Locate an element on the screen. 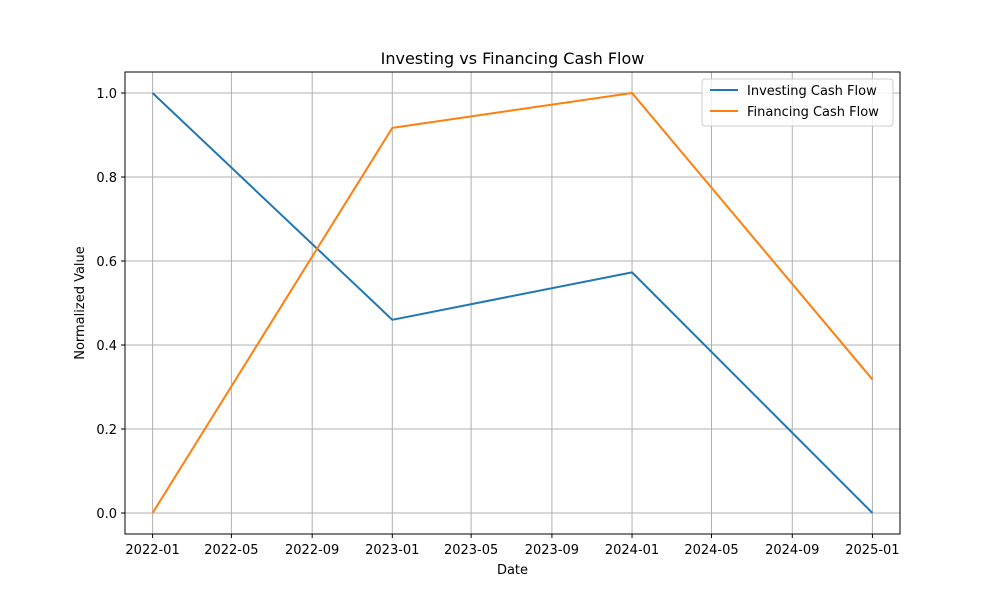 This screenshot has height=605, width=1000. chart-title: Investing vs Financing Cash Flow is located at coordinates (513, 58).